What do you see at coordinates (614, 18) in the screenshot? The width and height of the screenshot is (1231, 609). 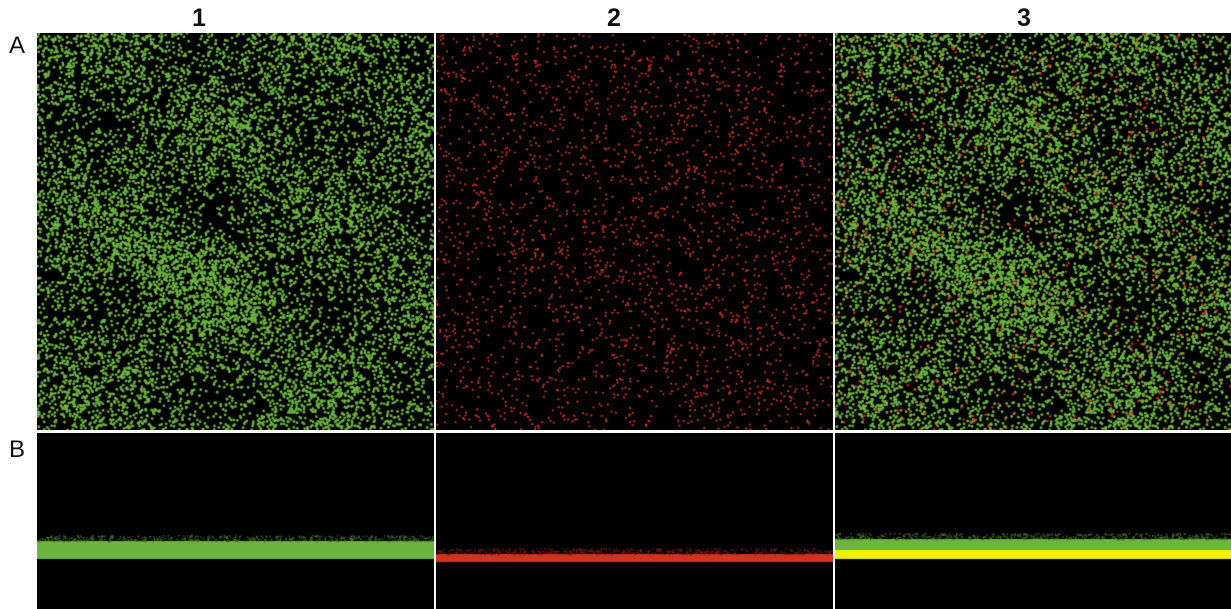 I see `column-label-2: 2` at bounding box center [614, 18].